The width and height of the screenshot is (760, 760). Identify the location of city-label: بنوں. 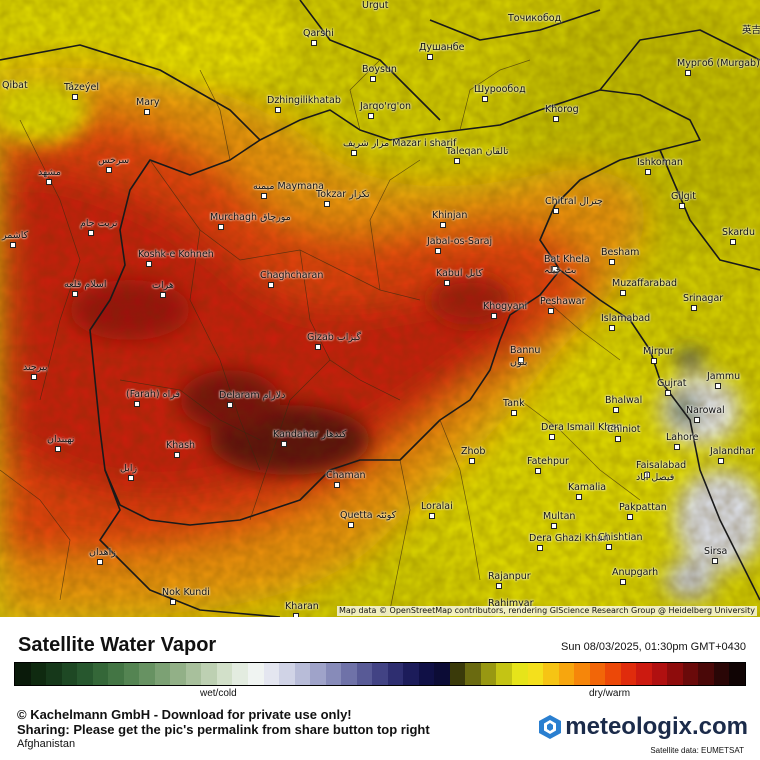
(519, 362).